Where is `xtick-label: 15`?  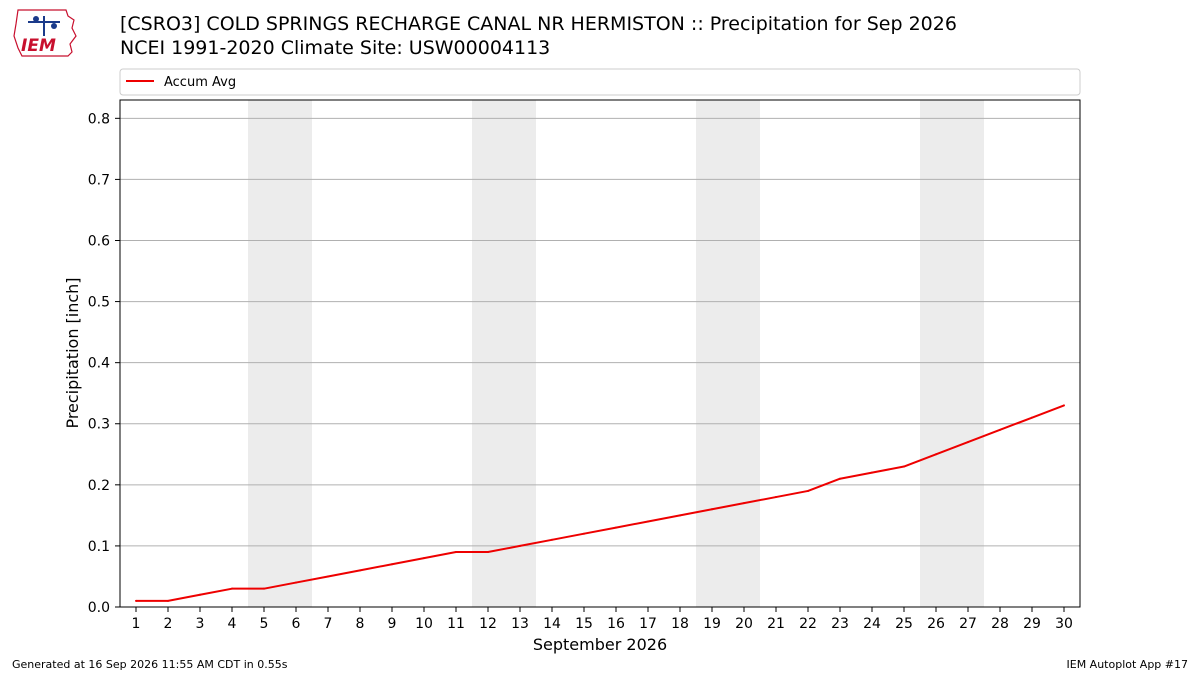
xtick-label: 15 is located at coordinates (584, 624).